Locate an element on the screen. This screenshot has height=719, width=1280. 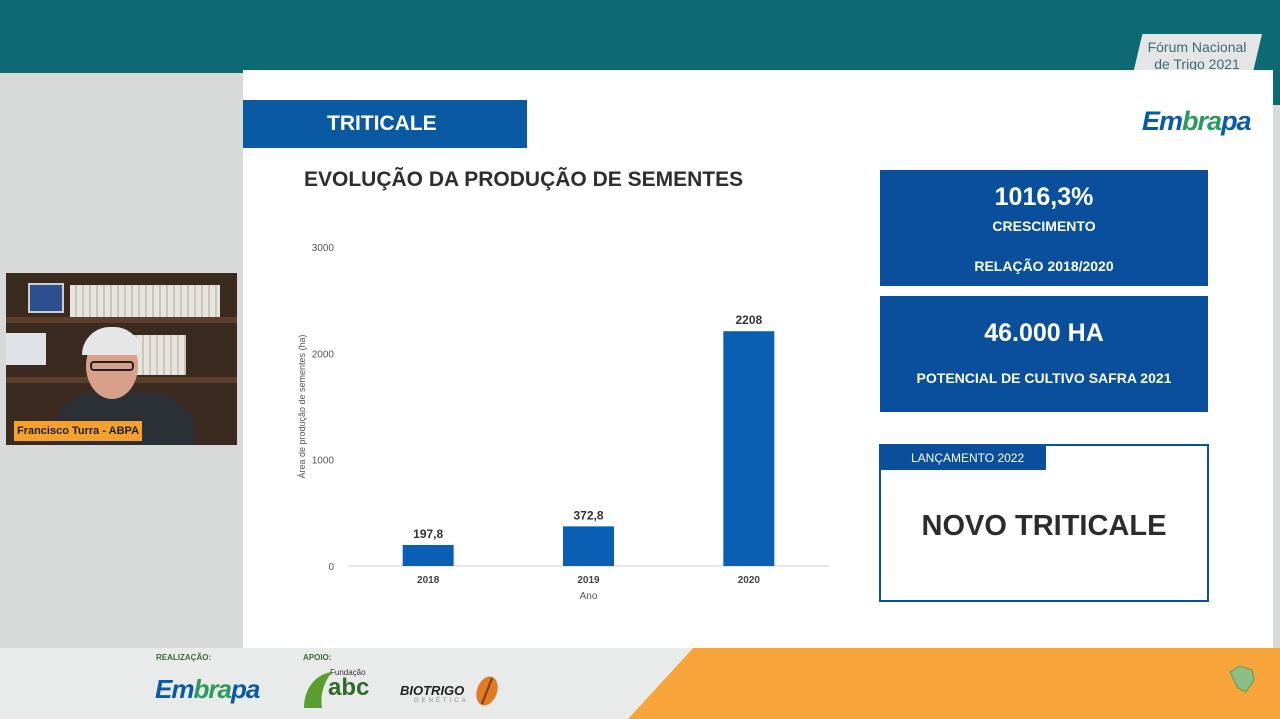
biotrigo-logo-text: BIOTRIGO is located at coordinates (432, 690).